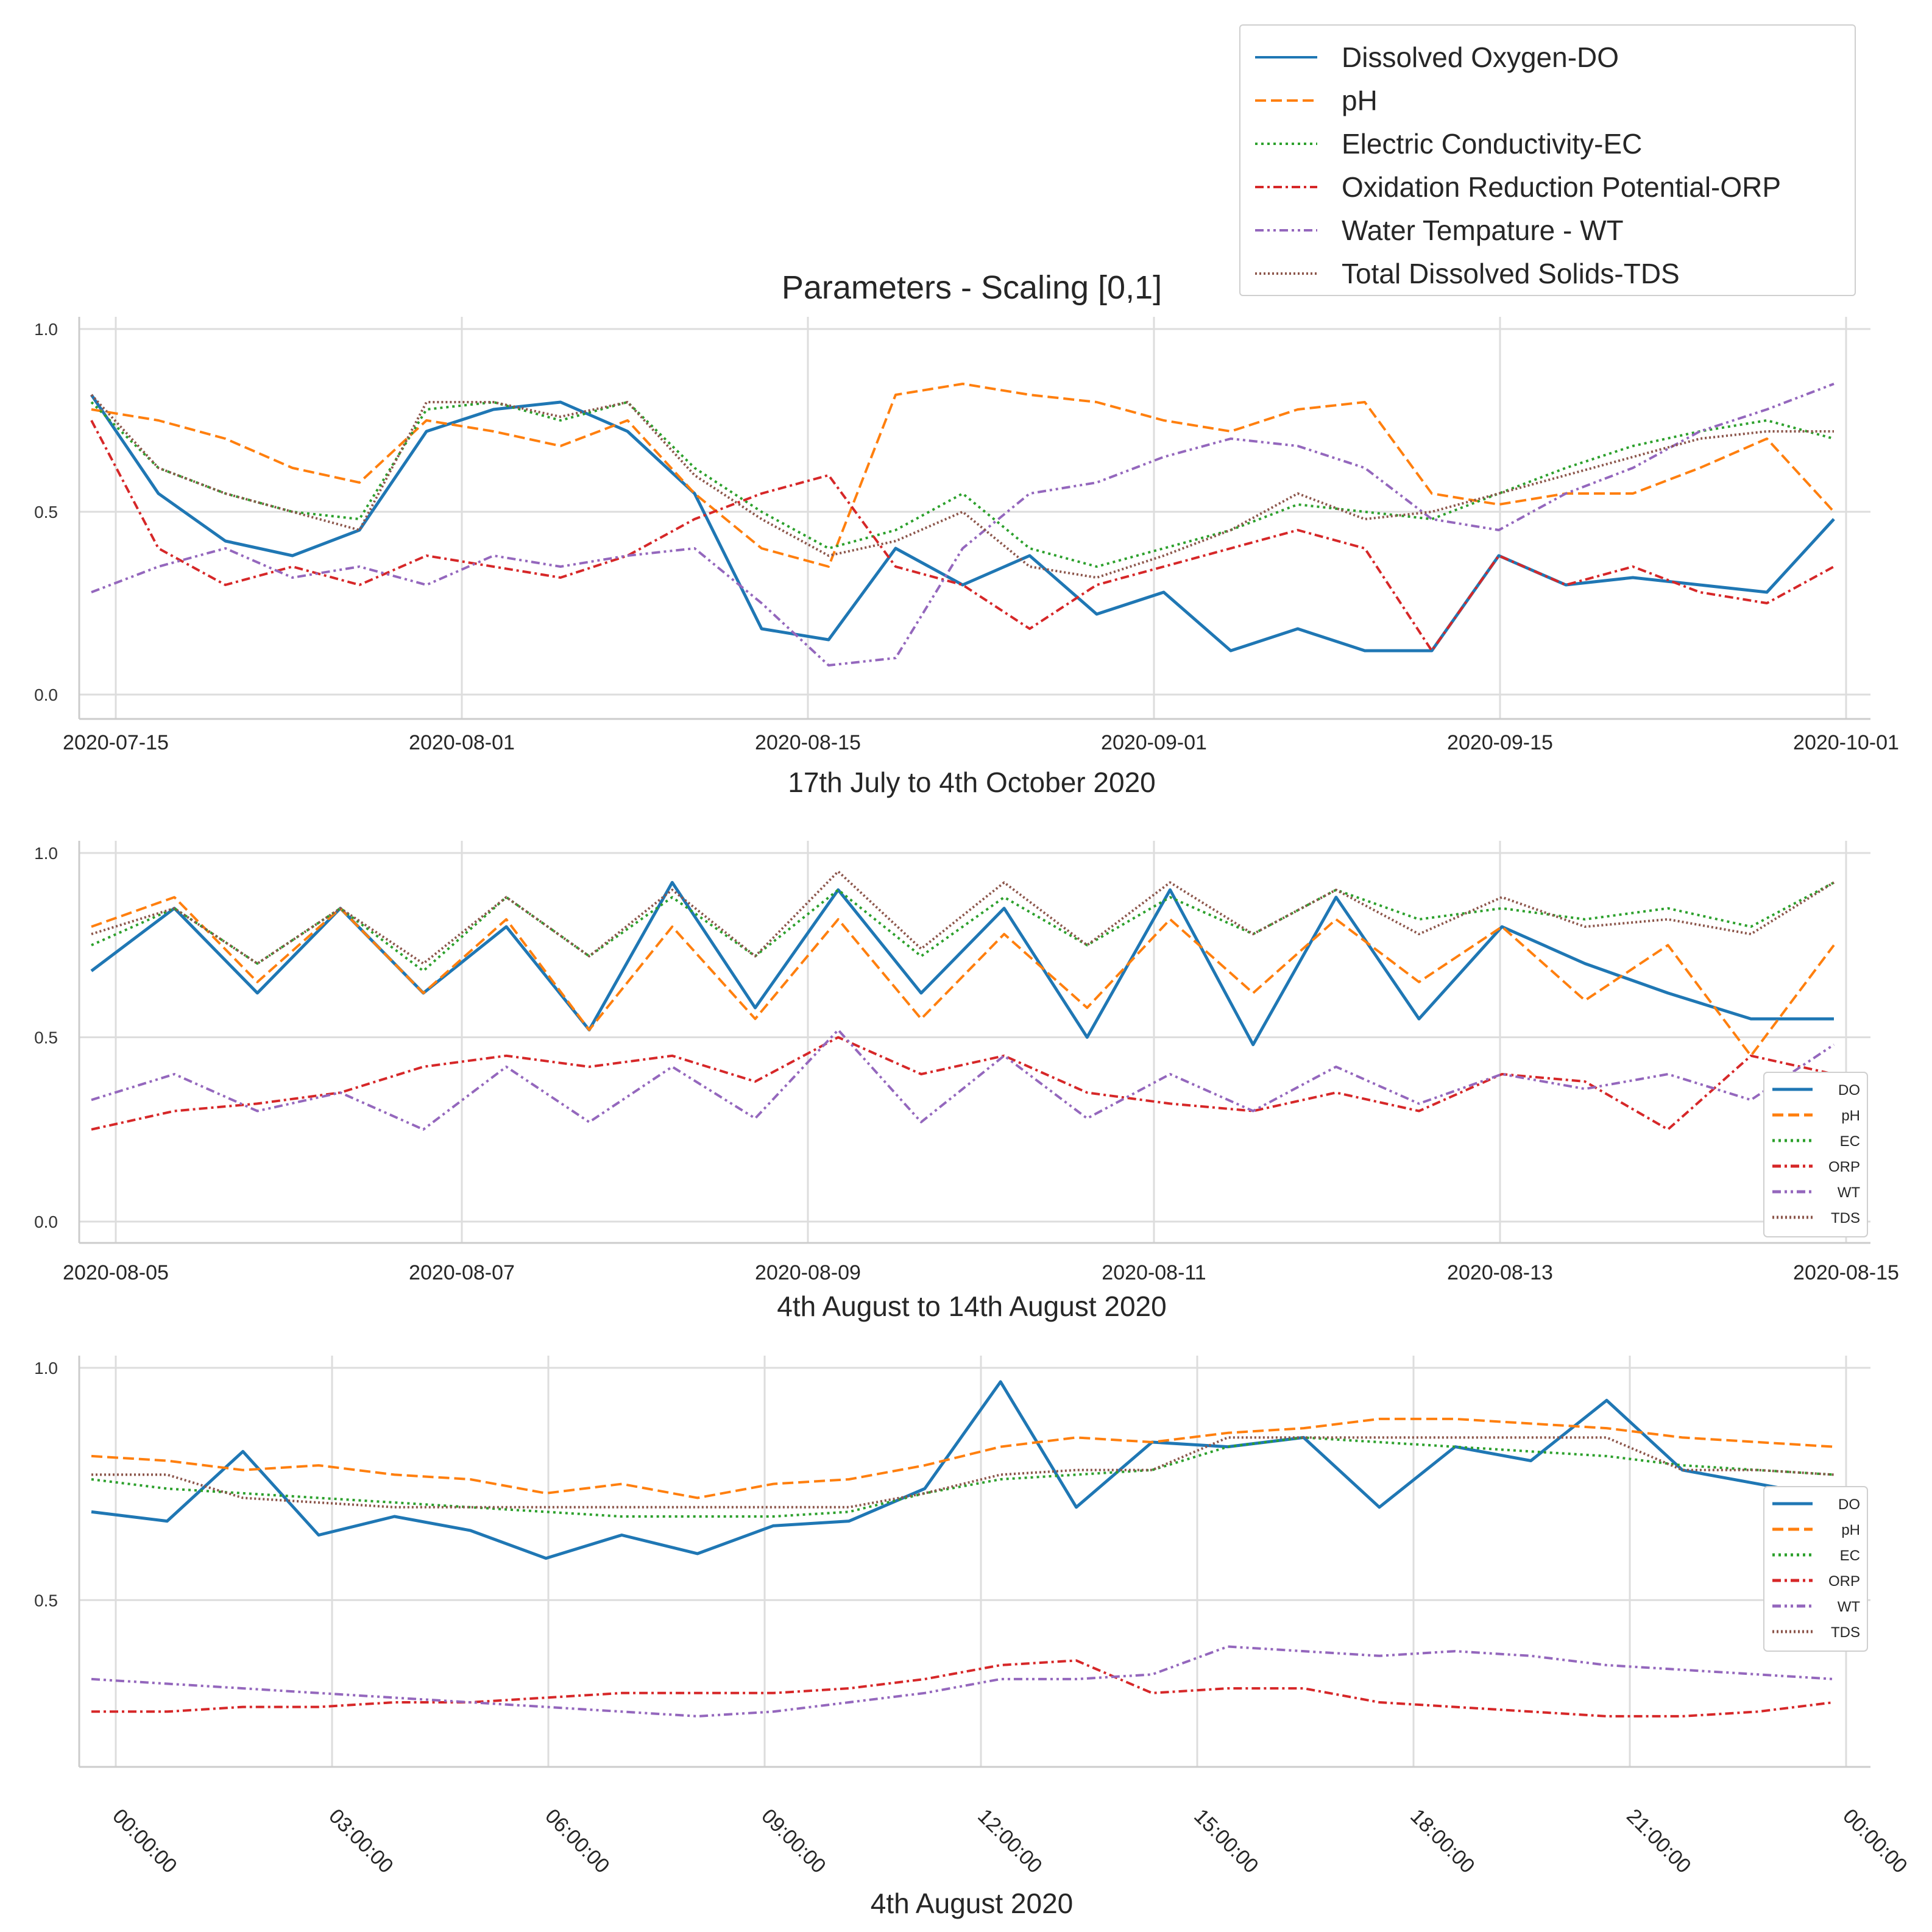 This screenshot has height=1932, width=1932. Describe the element at coordinates (793, 1841) in the screenshot. I see `x-tick-label: 09:00:00` at that location.